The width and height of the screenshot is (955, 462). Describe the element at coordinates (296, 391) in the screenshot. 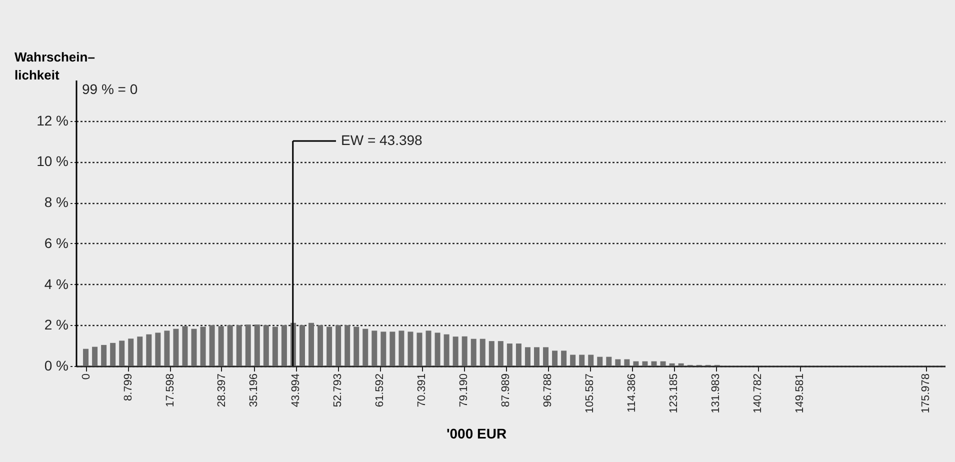

I see `x-tick-label: 43.994` at that location.